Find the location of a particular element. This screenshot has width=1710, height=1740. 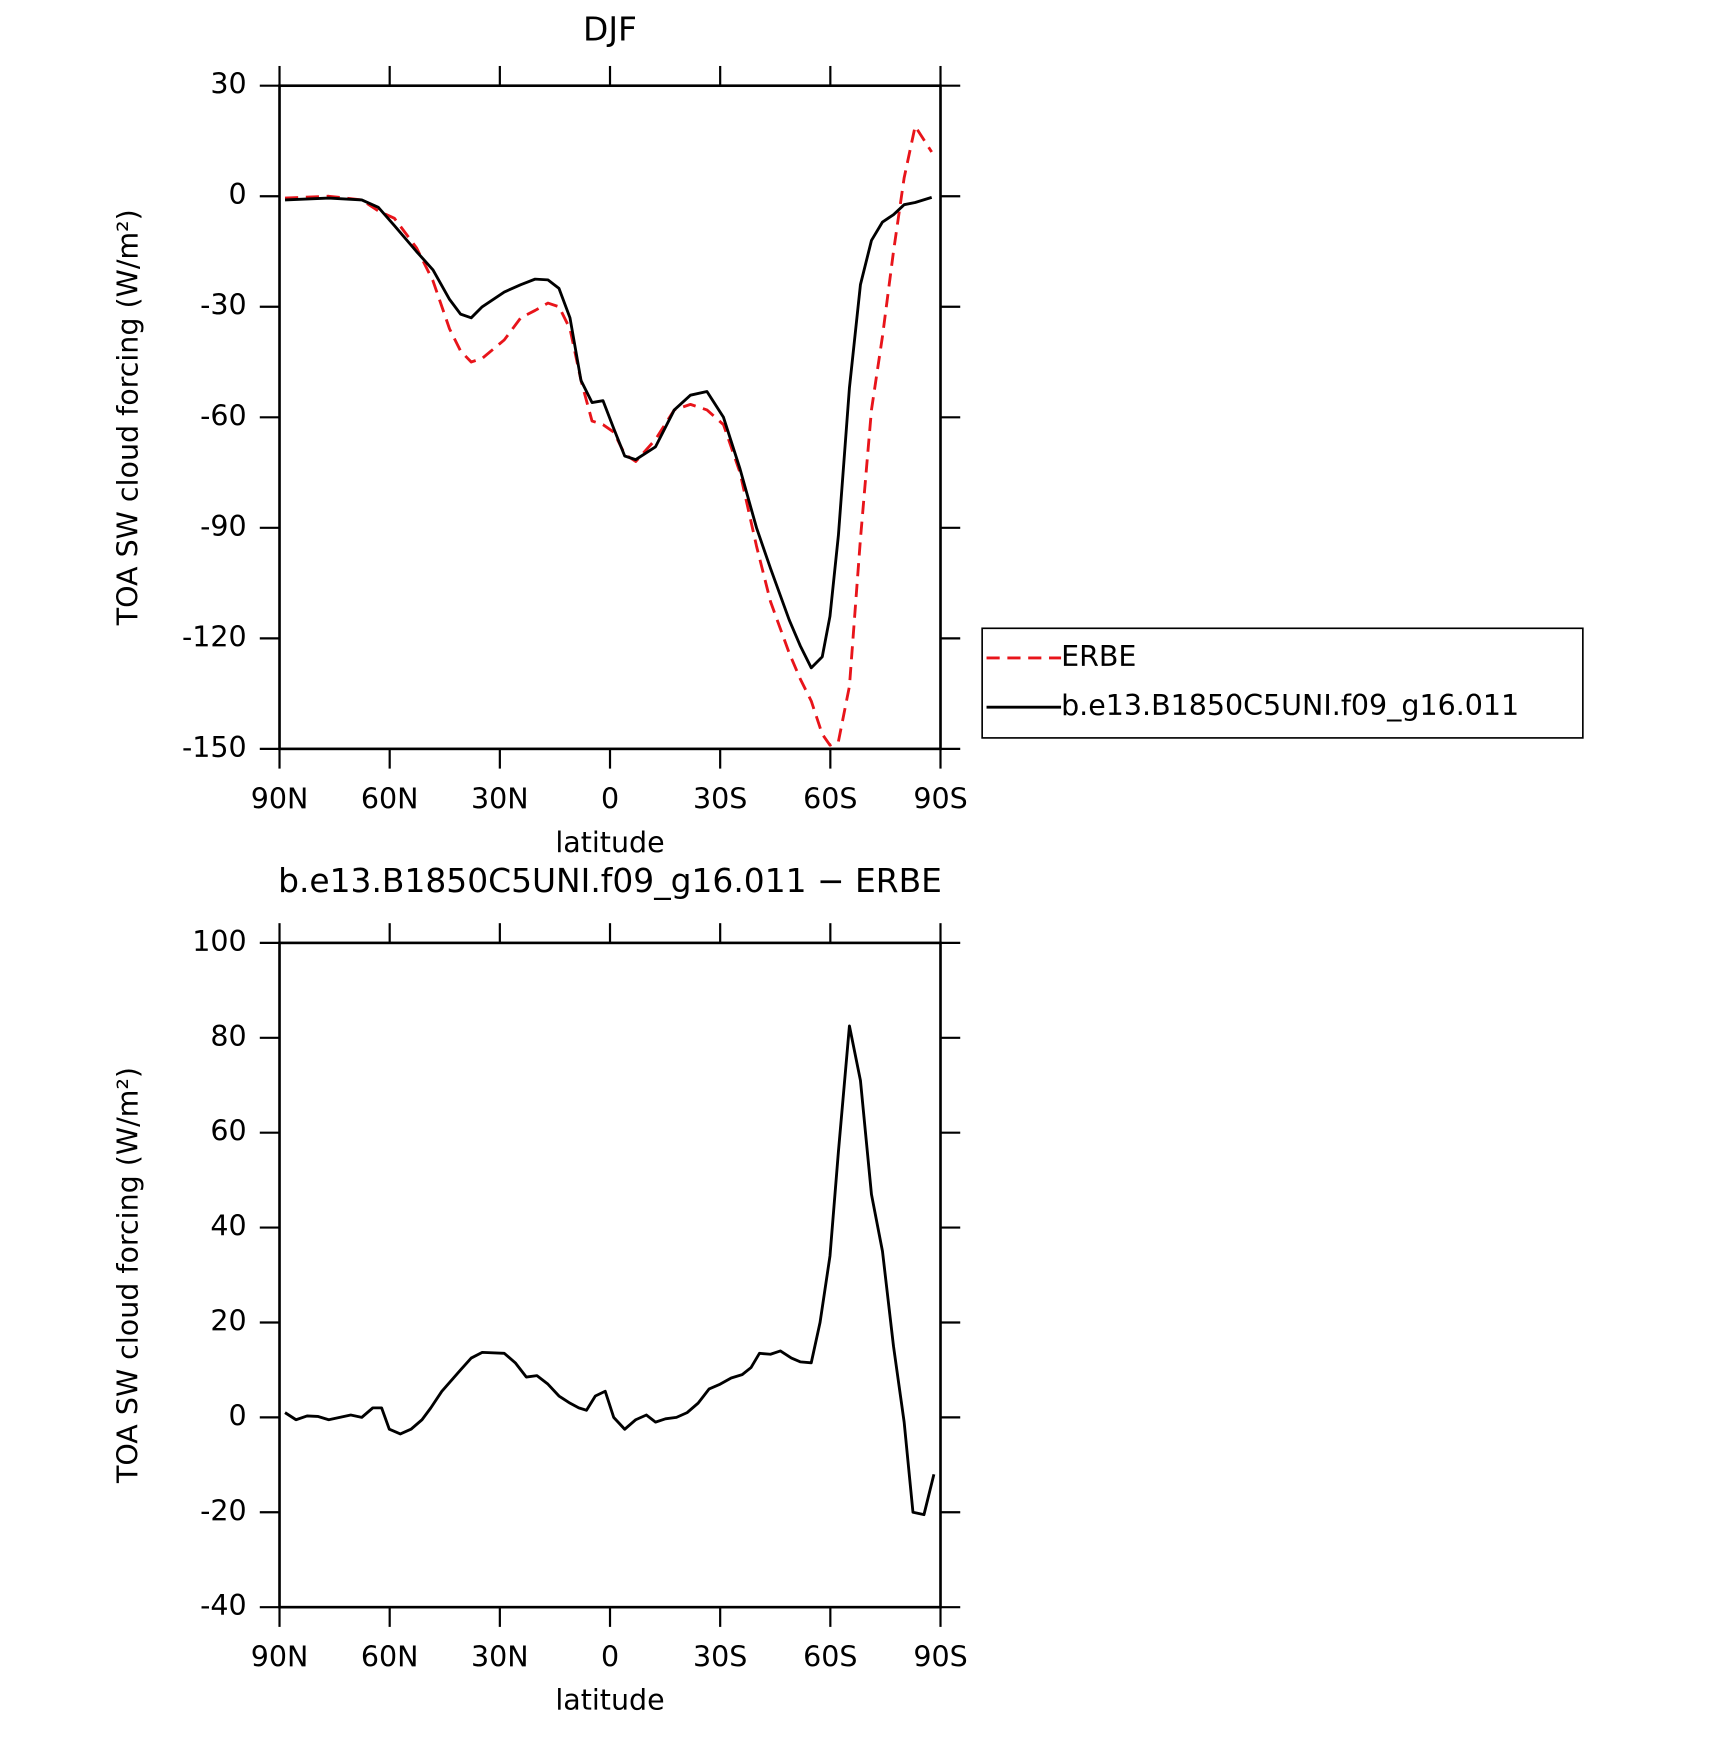

y-tick-label: -60 is located at coordinates (223, 415).